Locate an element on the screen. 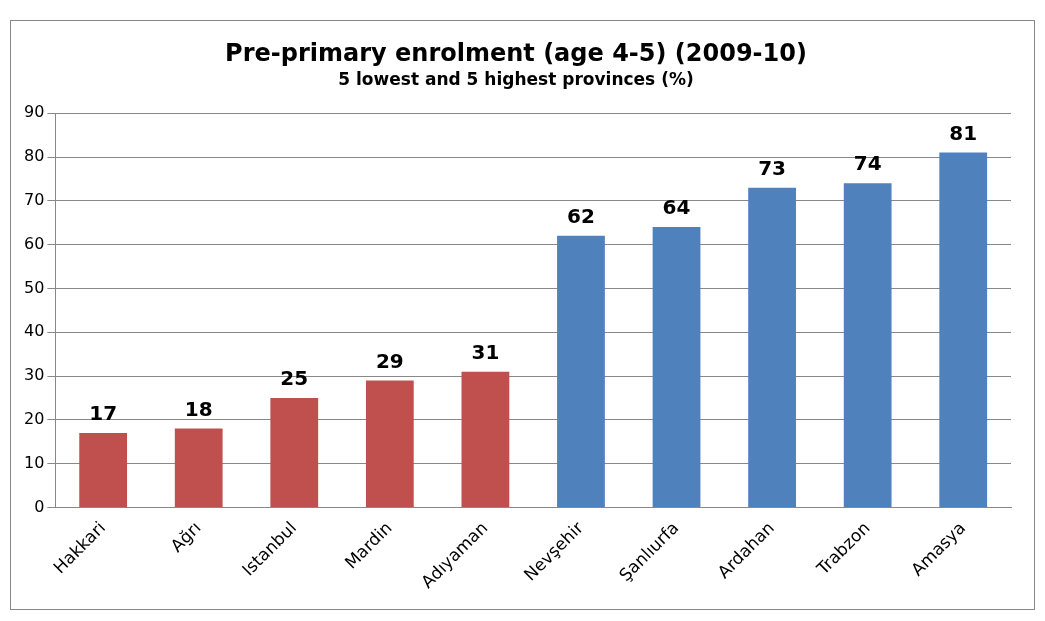  y-tick-label: 20 is located at coordinates (34, 418).